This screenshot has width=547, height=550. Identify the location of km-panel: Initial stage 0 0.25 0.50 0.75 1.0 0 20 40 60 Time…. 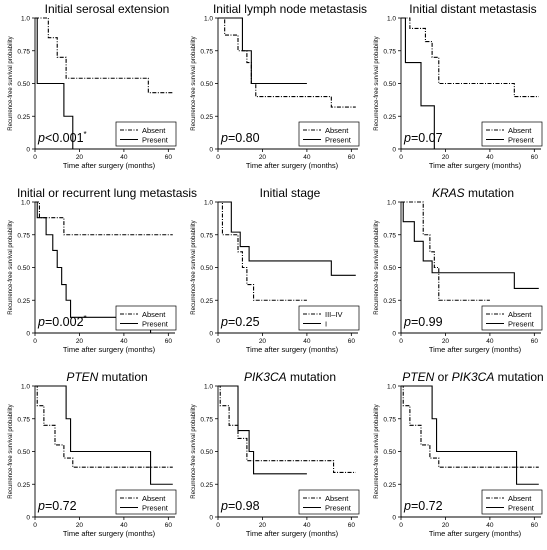
(275, 270).